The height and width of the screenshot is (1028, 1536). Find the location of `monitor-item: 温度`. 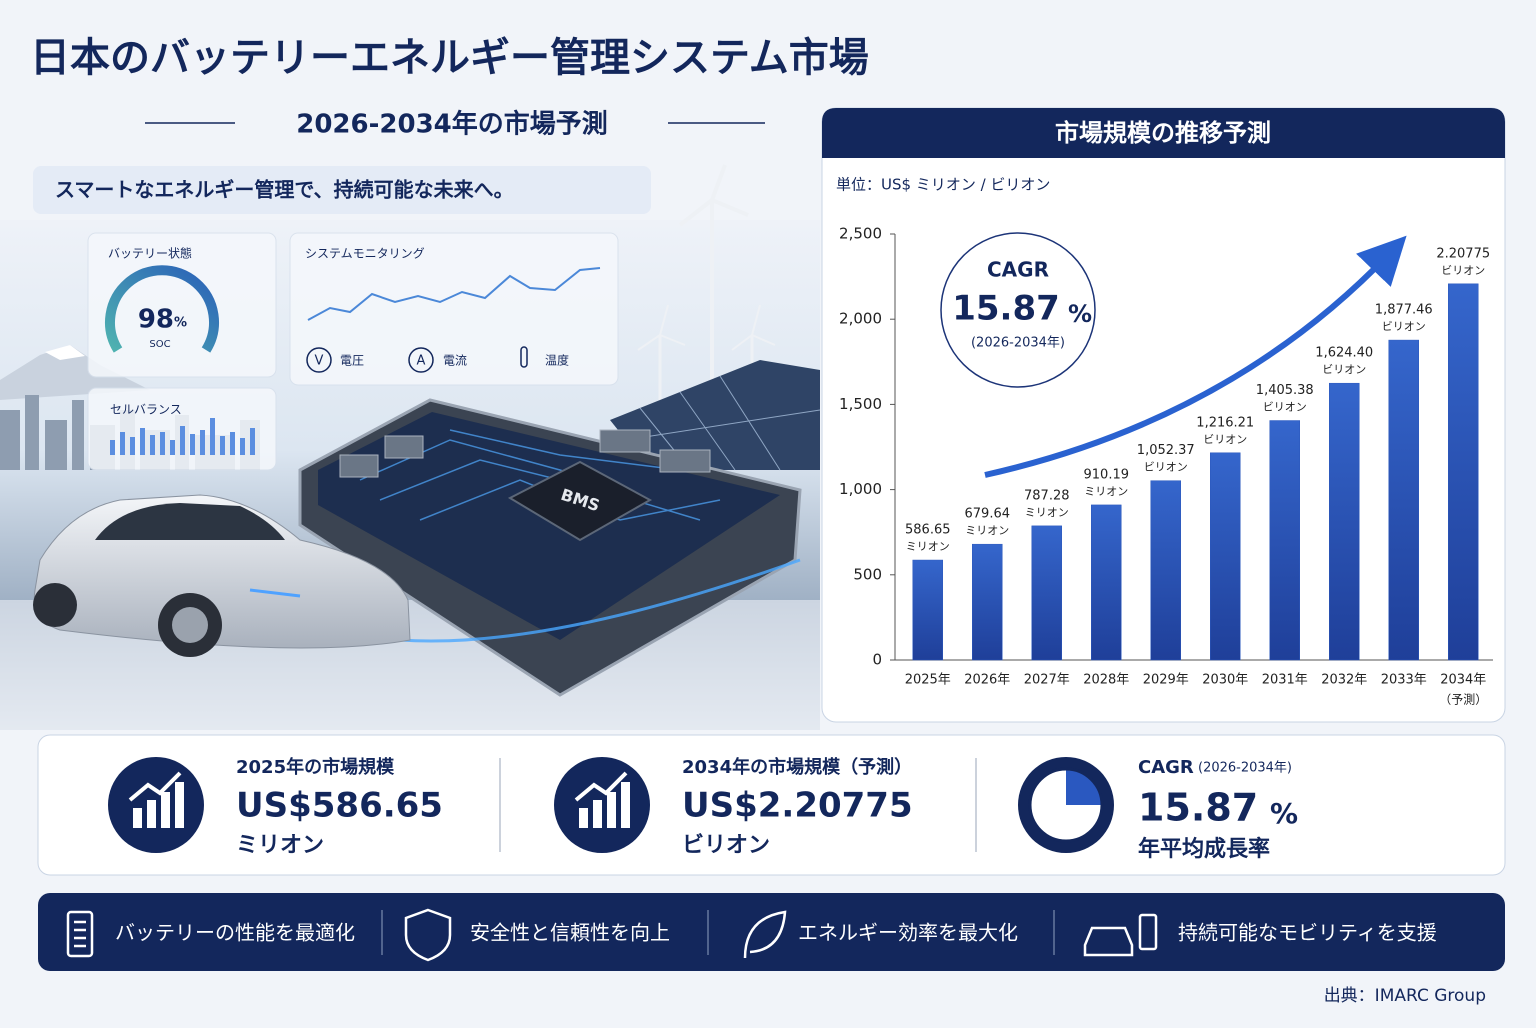

monitor-item: 温度 is located at coordinates (557, 360).